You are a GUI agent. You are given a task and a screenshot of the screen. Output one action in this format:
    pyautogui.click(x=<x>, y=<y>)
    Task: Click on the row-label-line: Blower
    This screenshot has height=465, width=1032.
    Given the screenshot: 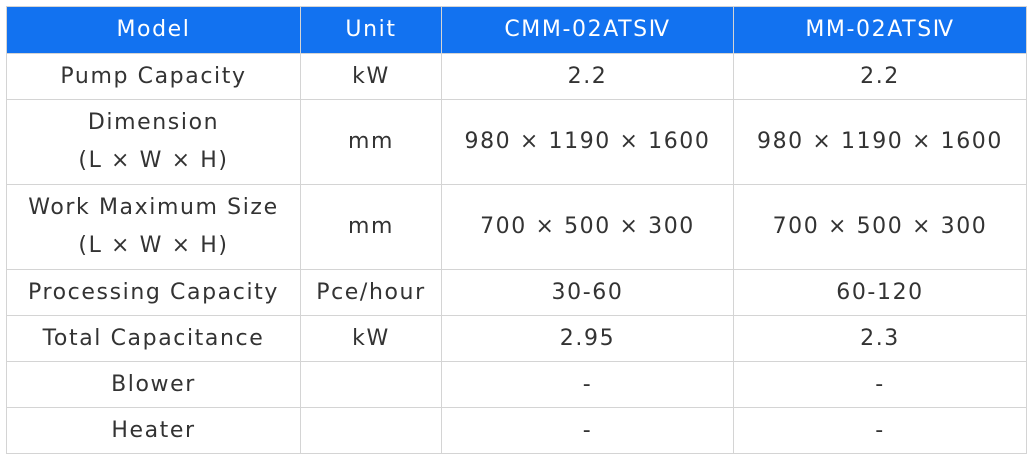 What is the action you would take?
    pyautogui.click(x=153, y=384)
    